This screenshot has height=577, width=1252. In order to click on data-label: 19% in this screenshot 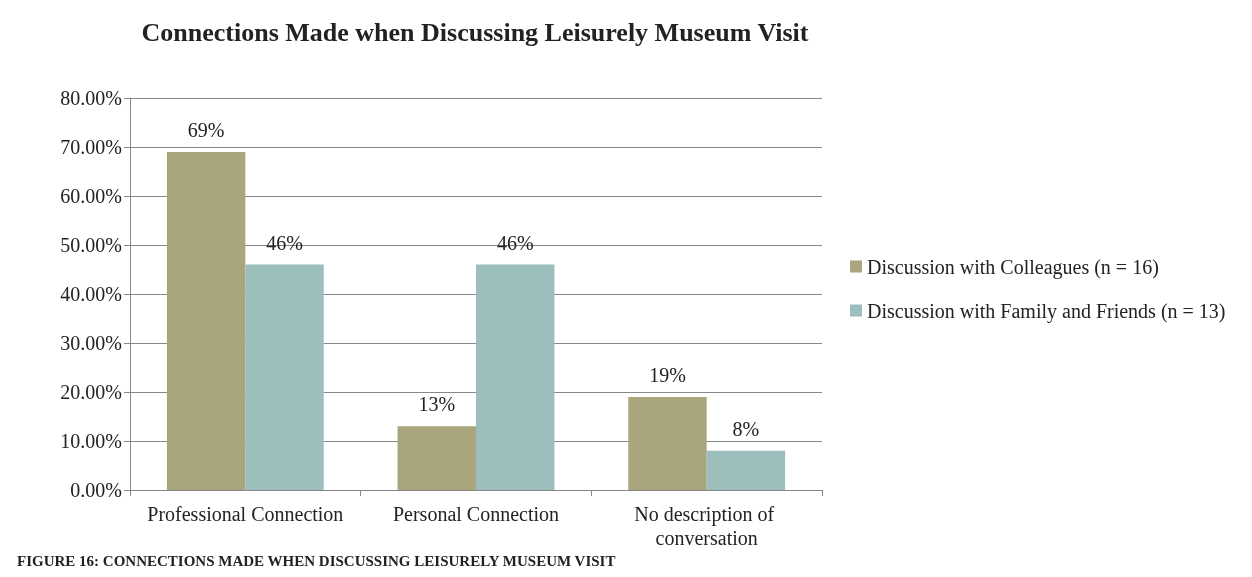, I will do `click(667, 374)`.